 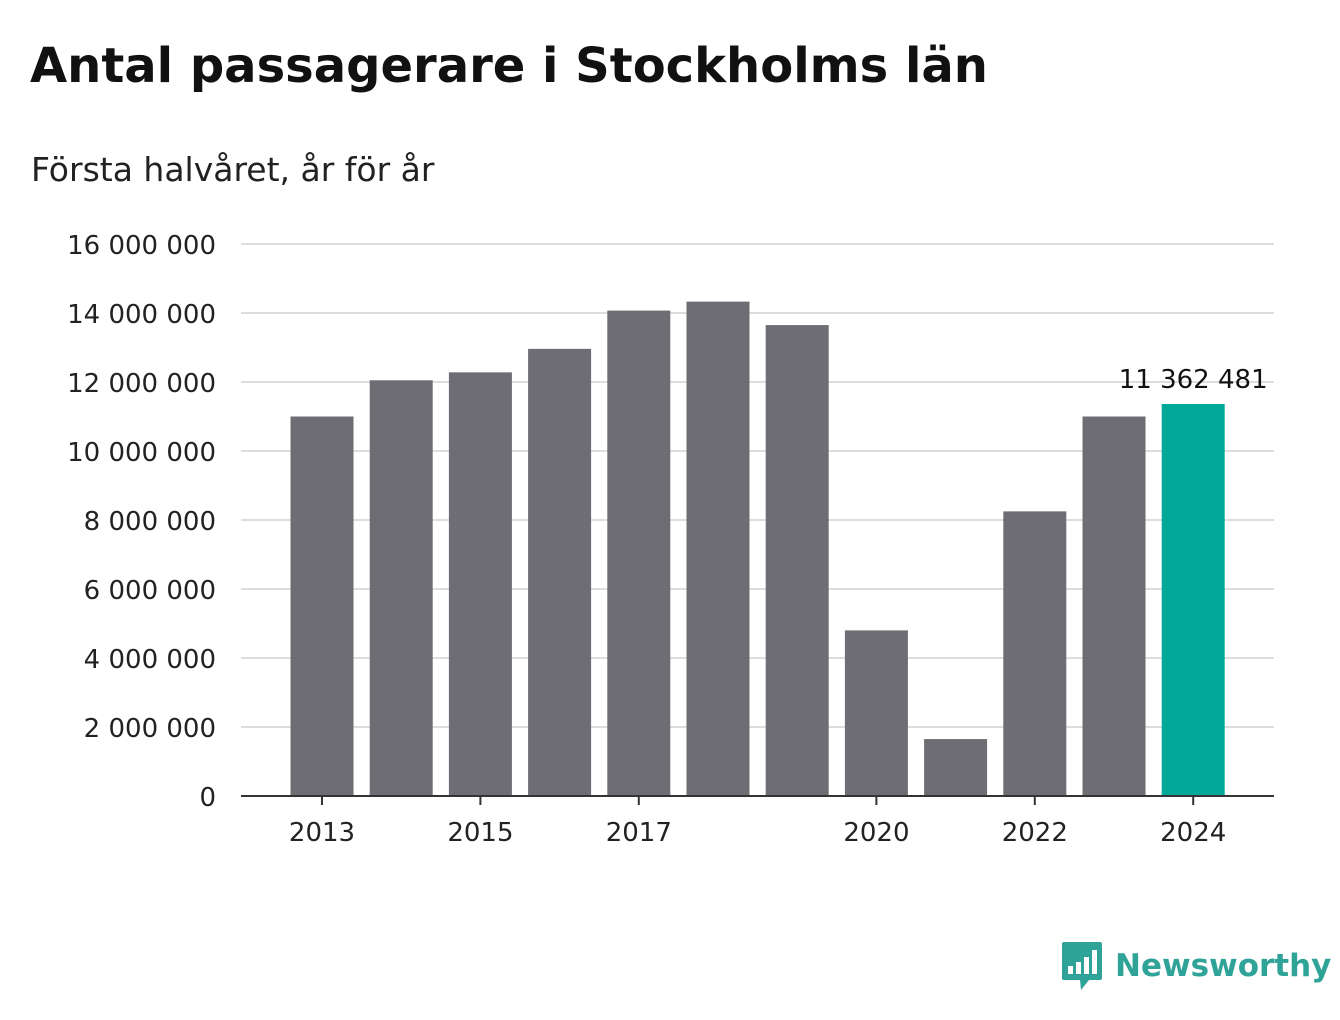 What do you see at coordinates (1114, 606) in the screenshot?
I see `bar-2023` at bounding box center [1114, 606].